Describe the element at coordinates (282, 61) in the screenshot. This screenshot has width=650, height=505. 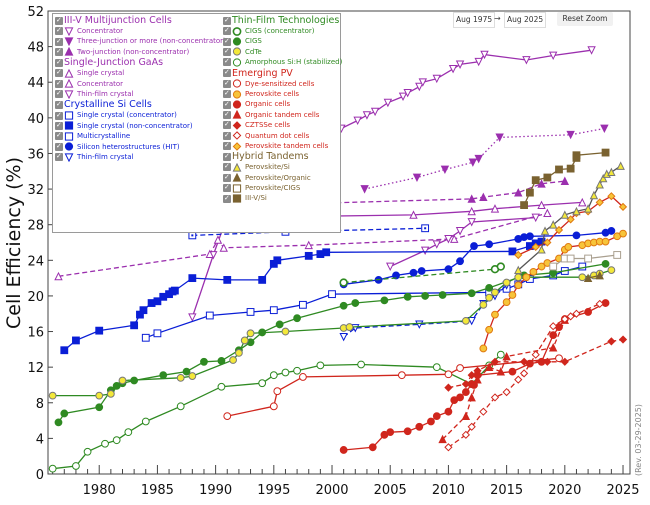
I see `legend-item: Amorphous Si:H (stabilized)` at that location.